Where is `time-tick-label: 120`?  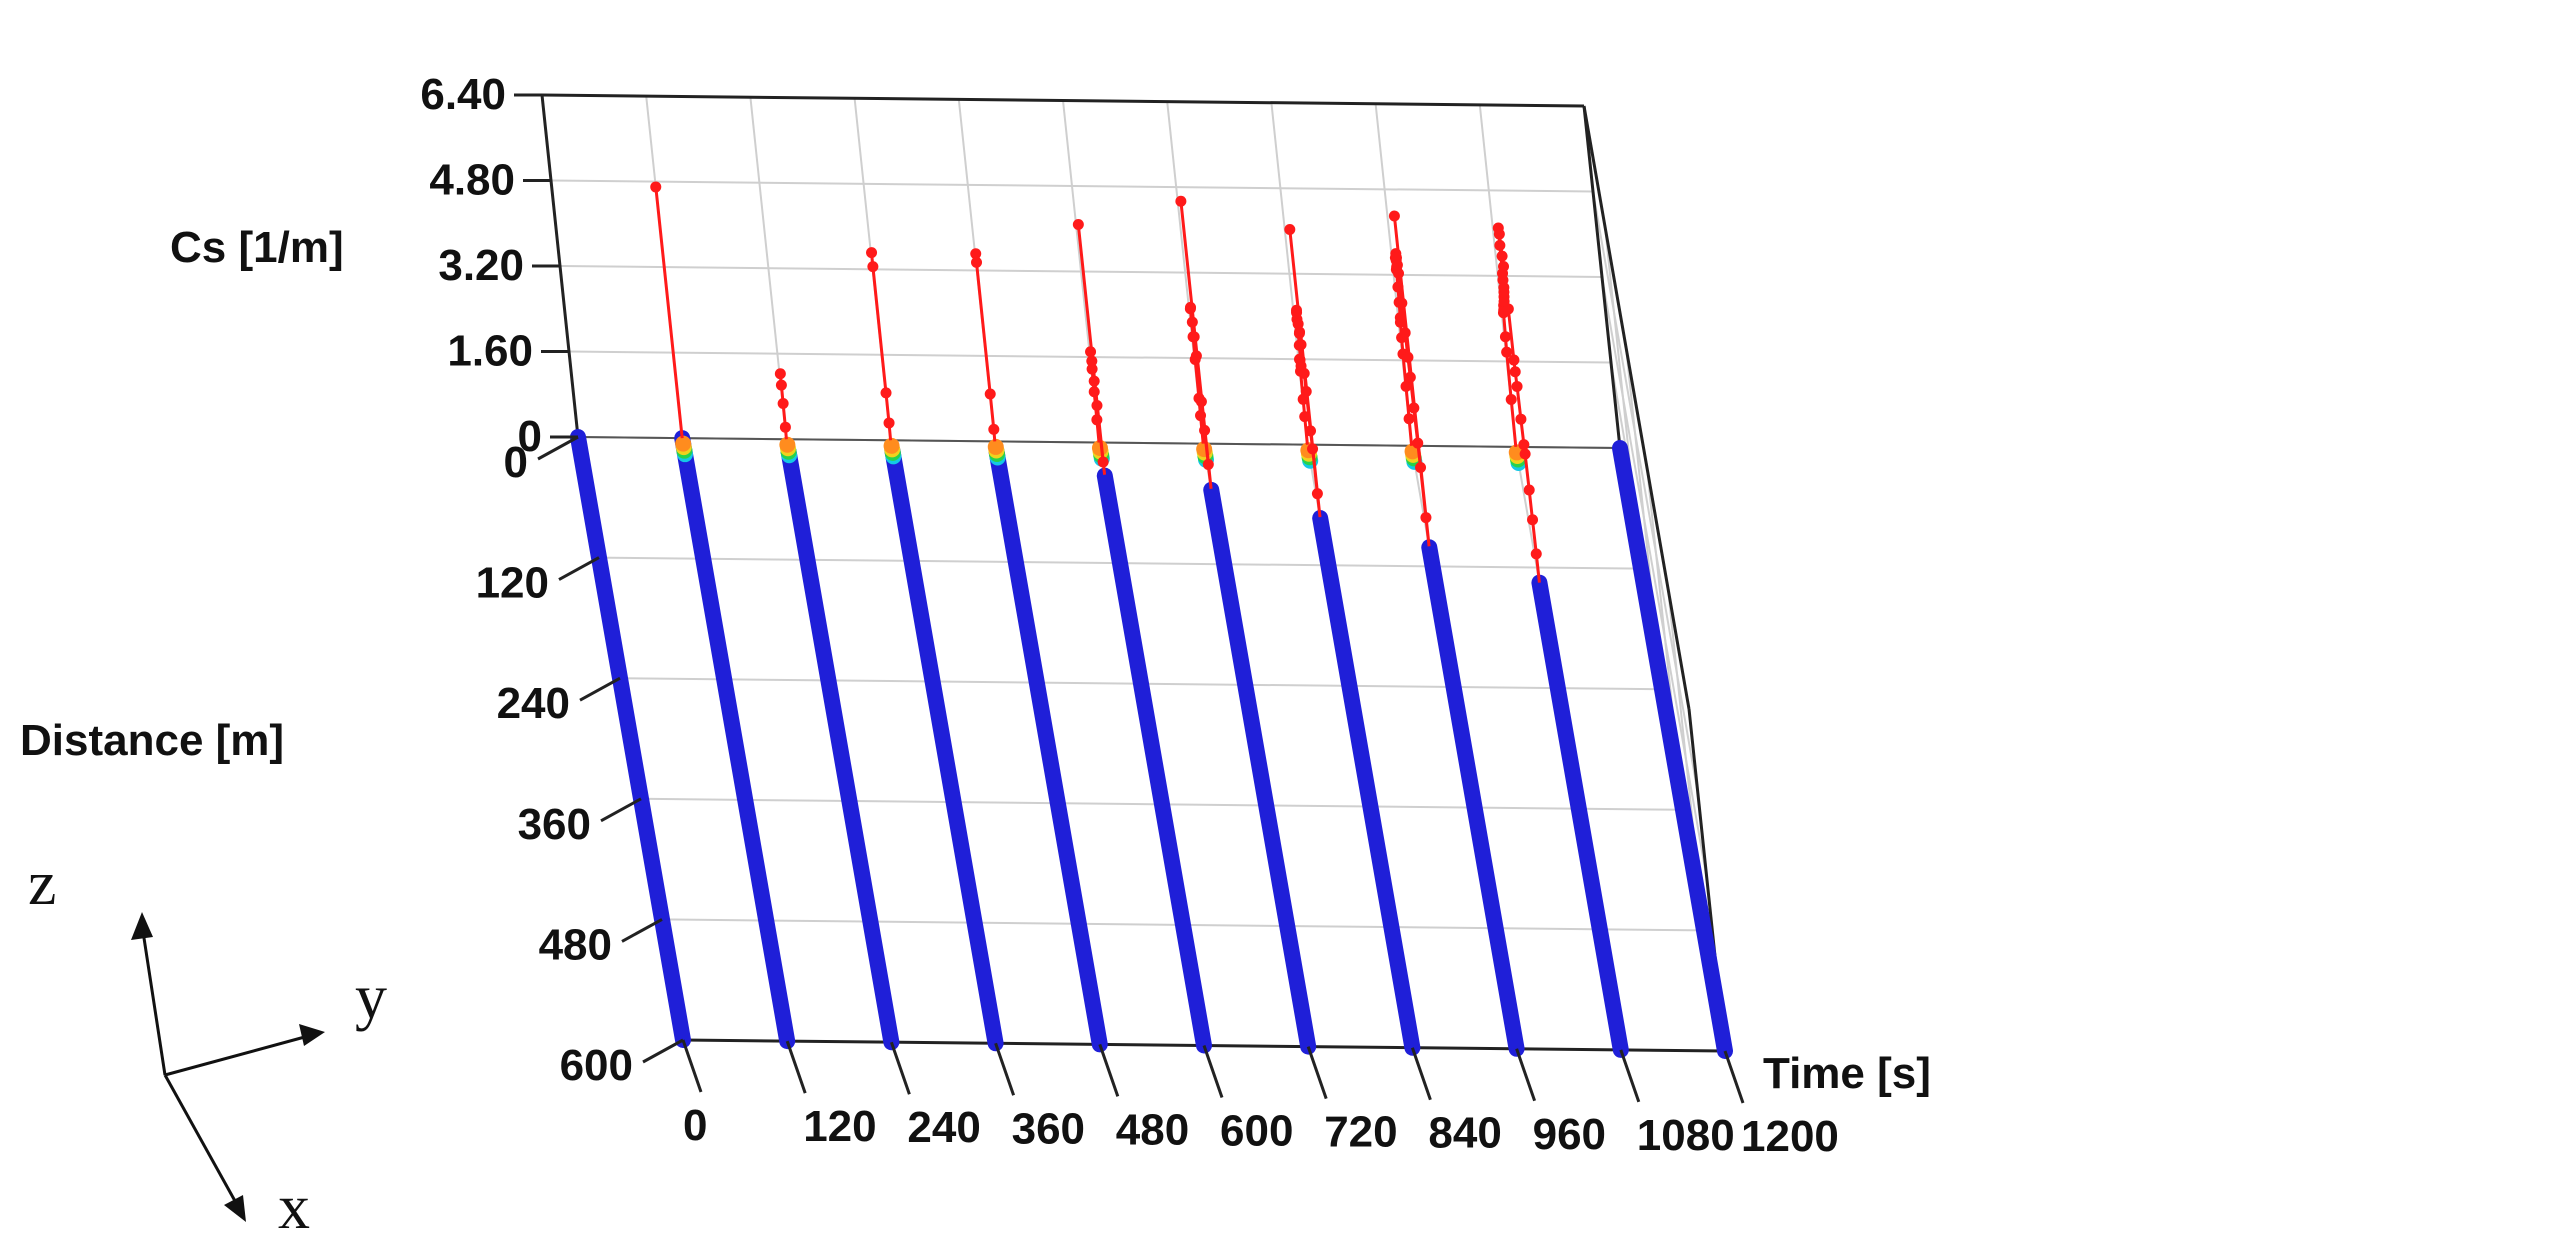
time-tick-label: 120 is located at coordinates (839, 1126).